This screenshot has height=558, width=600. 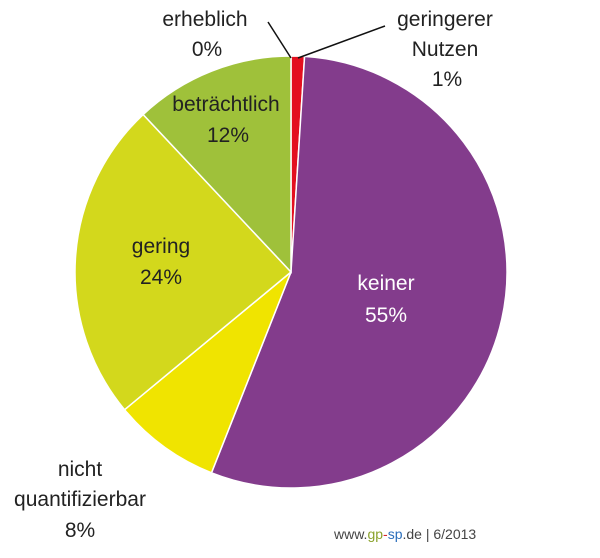 I want to click on label-keiner-pct: 55%, so click(x=386, y=315).